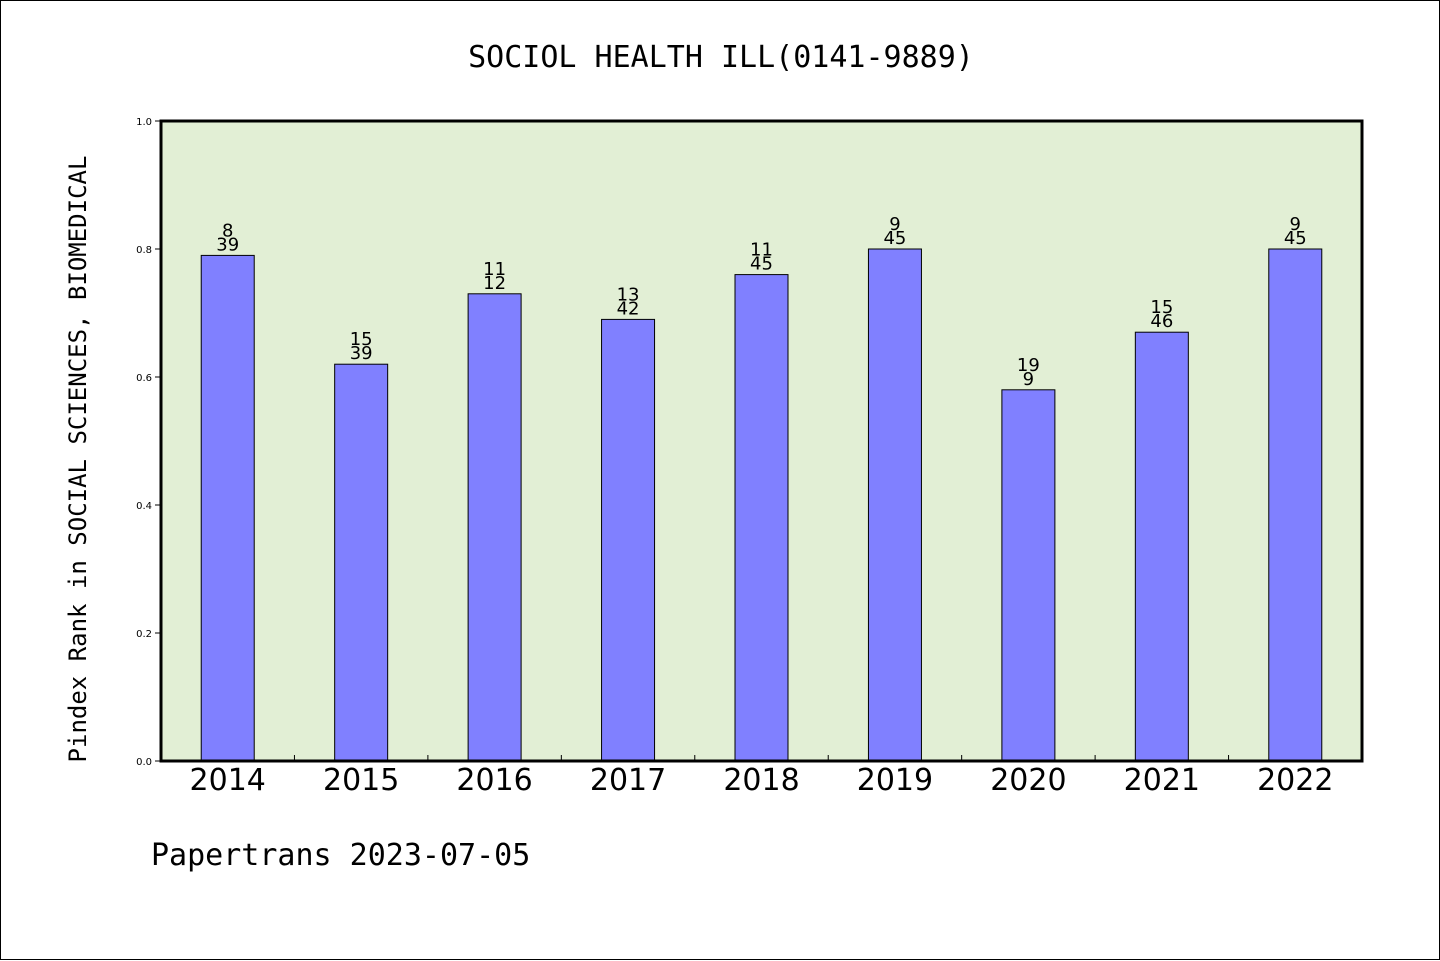 This screenshot has width=1440, height=961. Describe the element at coordinates (1028, 379) in the screenshot. I see `bar-total-label-2020: 9` at that location.